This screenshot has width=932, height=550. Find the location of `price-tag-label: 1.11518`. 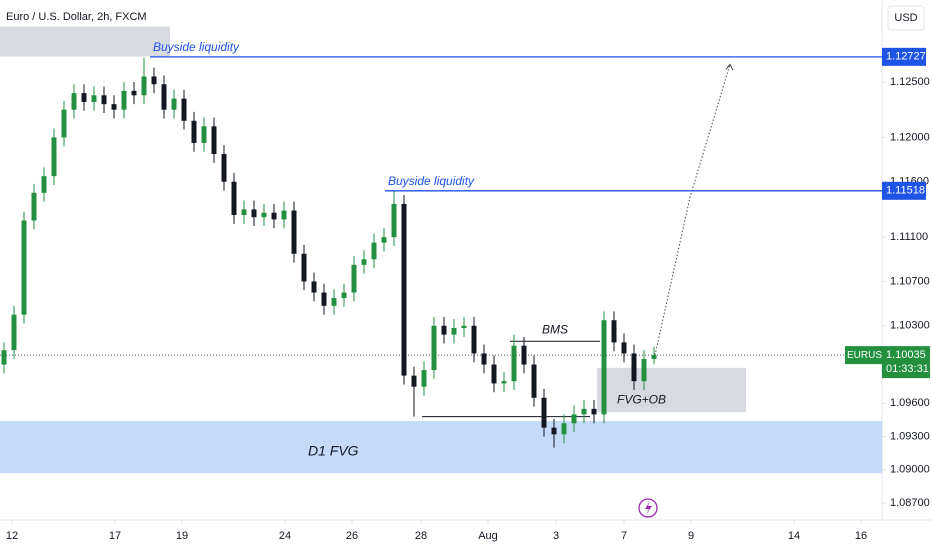

price-tag-label: 1.11518 is located at coordinates (905, 191).